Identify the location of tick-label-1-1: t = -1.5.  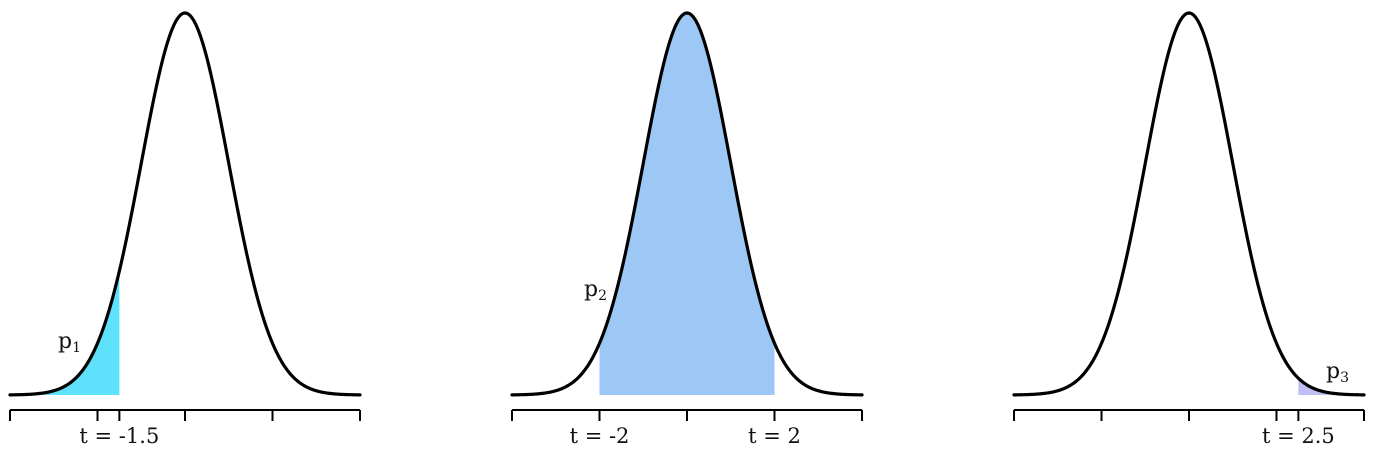
(119, 435).